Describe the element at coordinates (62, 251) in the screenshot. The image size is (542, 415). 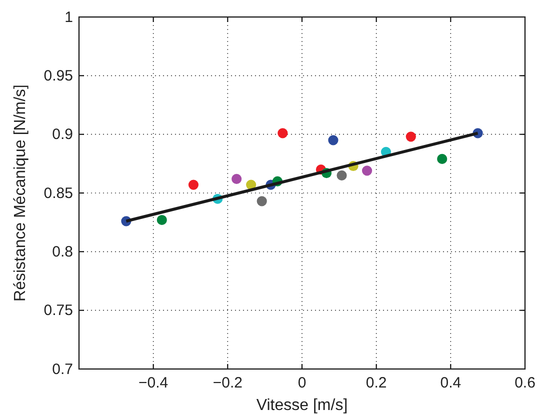
I see `y-tick-label: 0.8` at that location.